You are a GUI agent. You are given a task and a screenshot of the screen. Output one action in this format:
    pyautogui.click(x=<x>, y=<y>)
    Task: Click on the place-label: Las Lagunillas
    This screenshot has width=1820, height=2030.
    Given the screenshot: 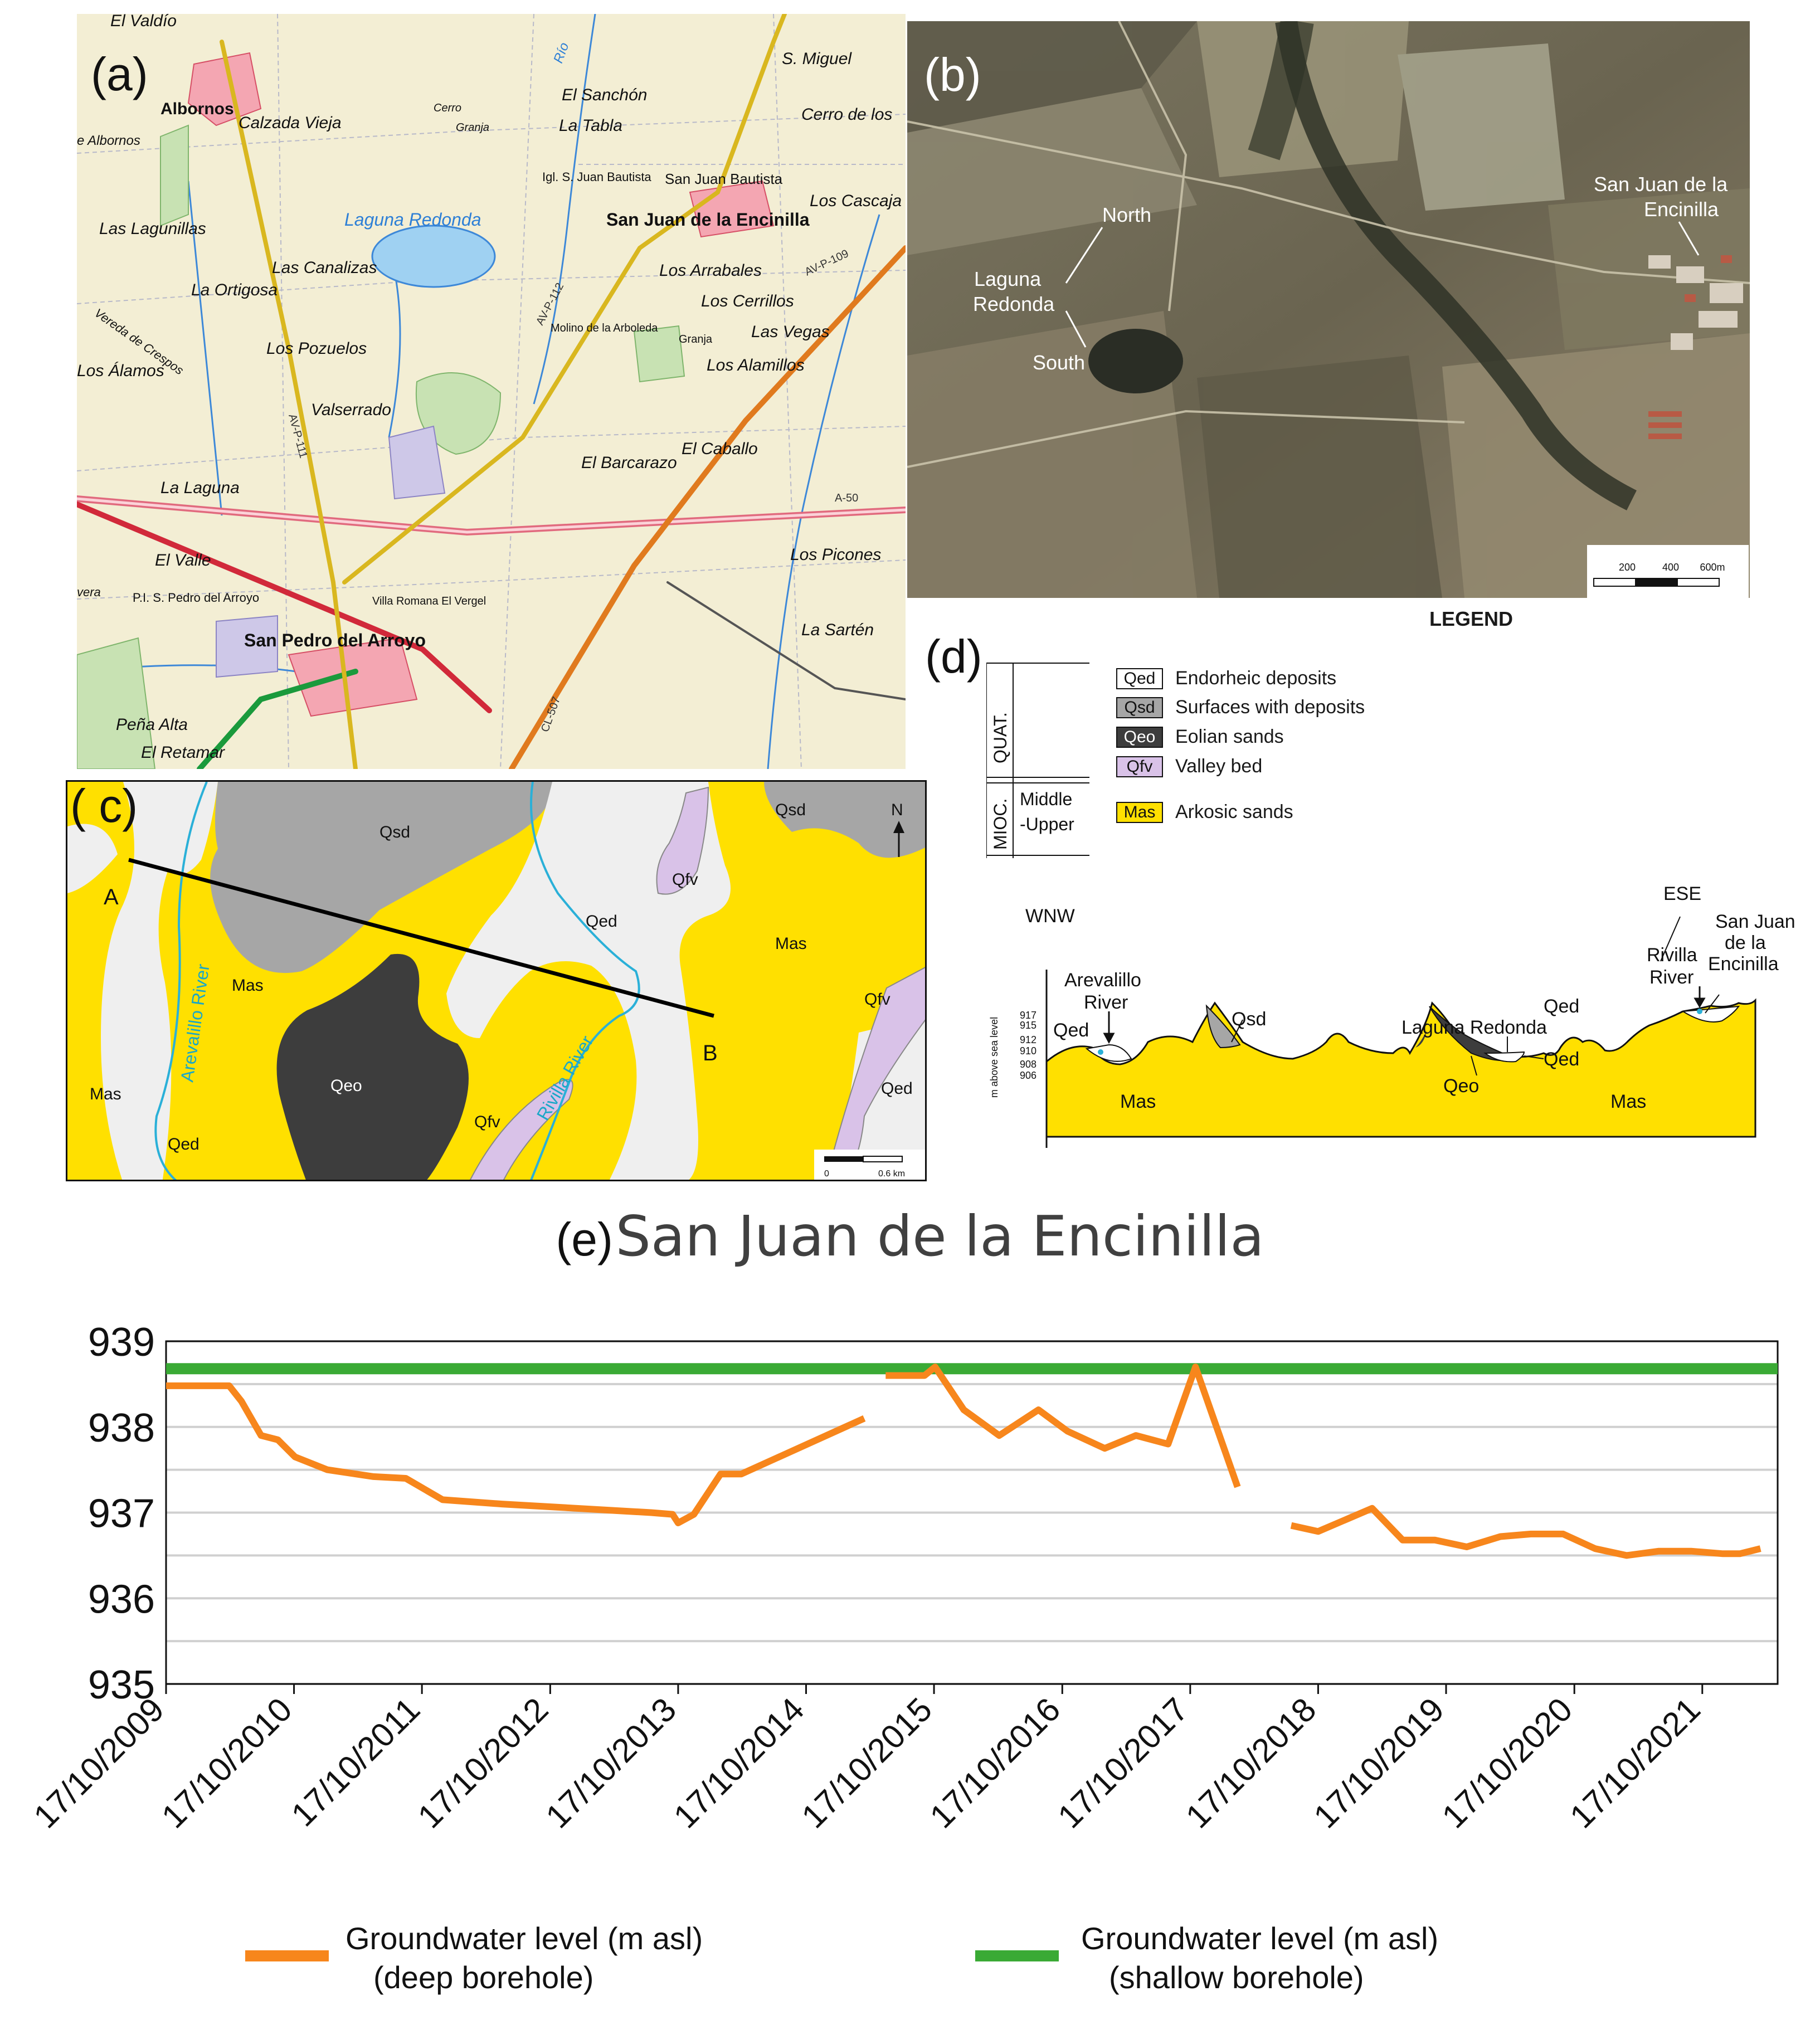 What is the action you would take?
    pyautogui.click(x=153, y=229)
    